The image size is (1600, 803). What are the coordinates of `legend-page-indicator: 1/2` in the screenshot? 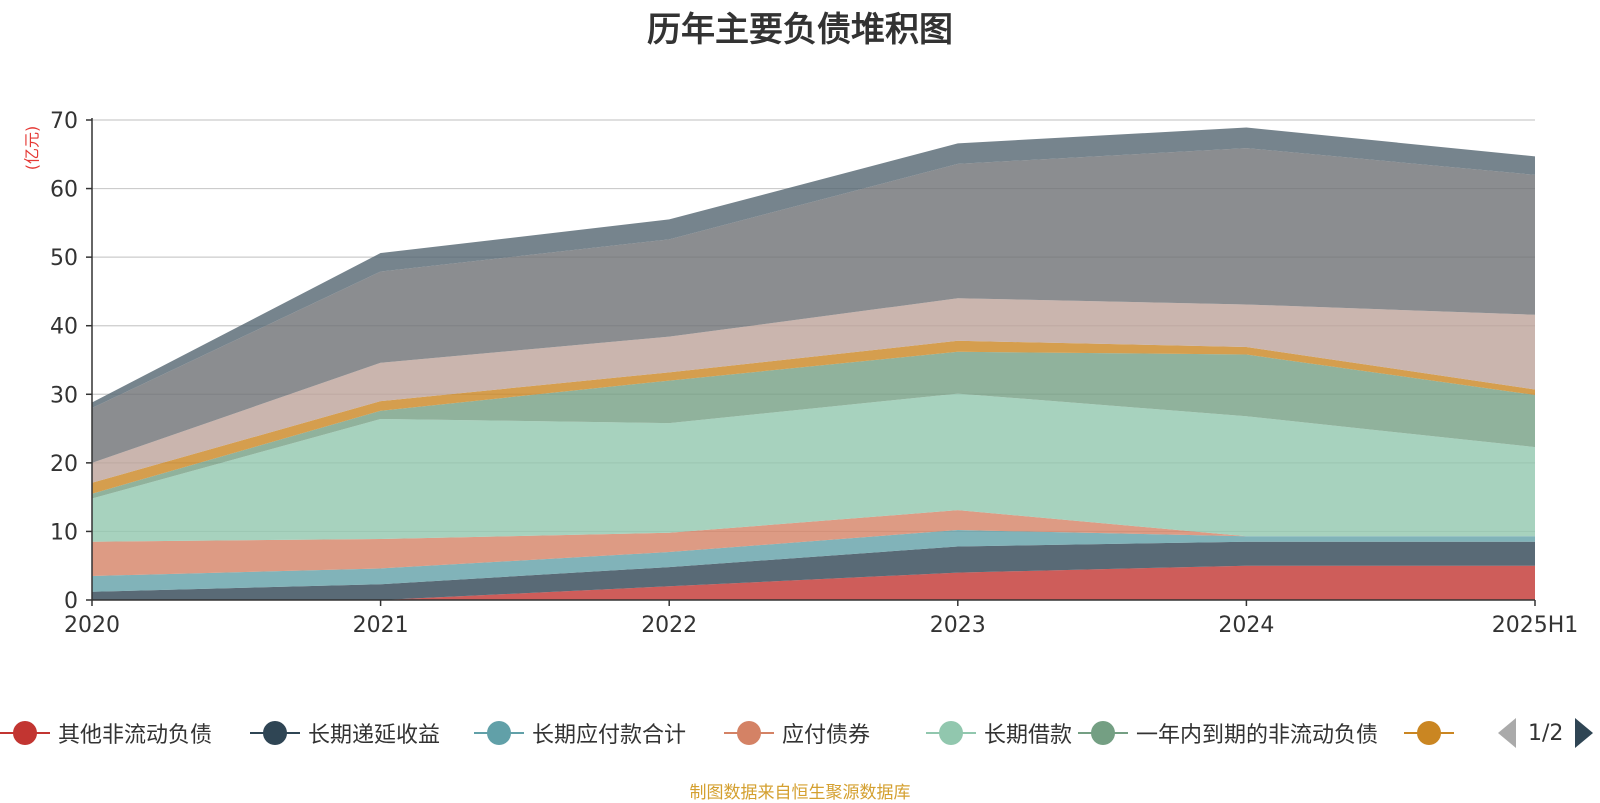 It's located at (1546, 733).